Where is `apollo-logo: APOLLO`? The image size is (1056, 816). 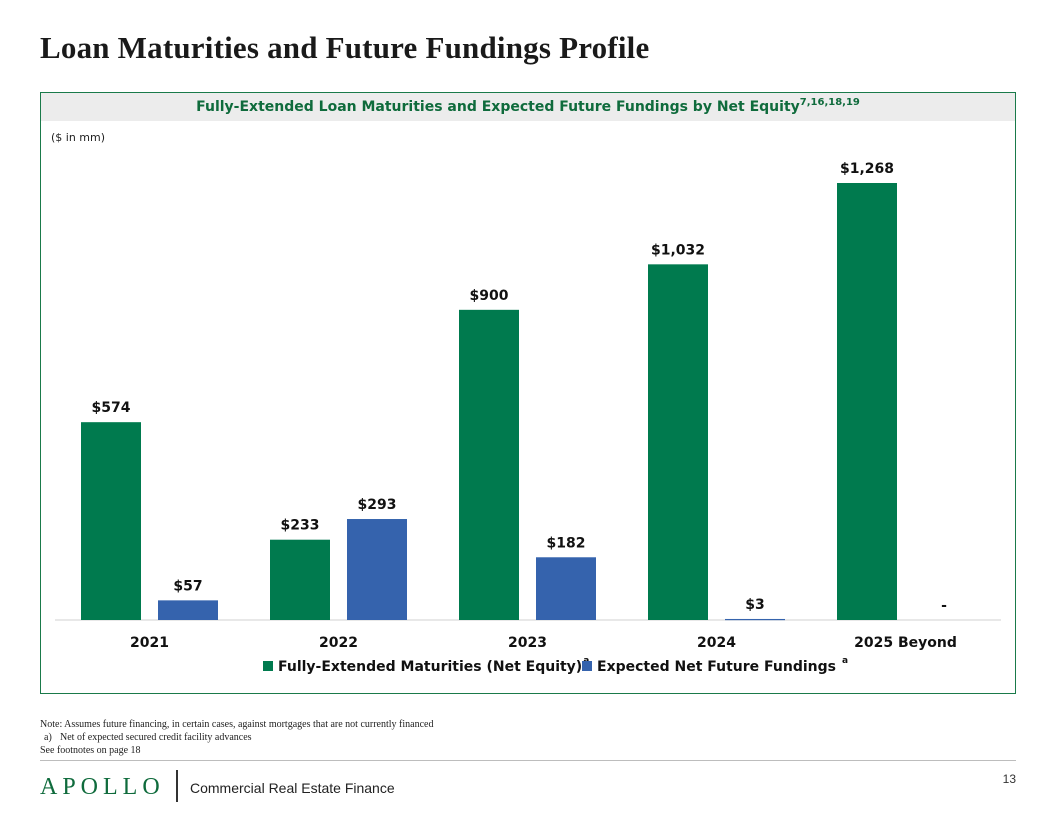
apollo-logo: APOLLO is located at coordinates (102, 787).